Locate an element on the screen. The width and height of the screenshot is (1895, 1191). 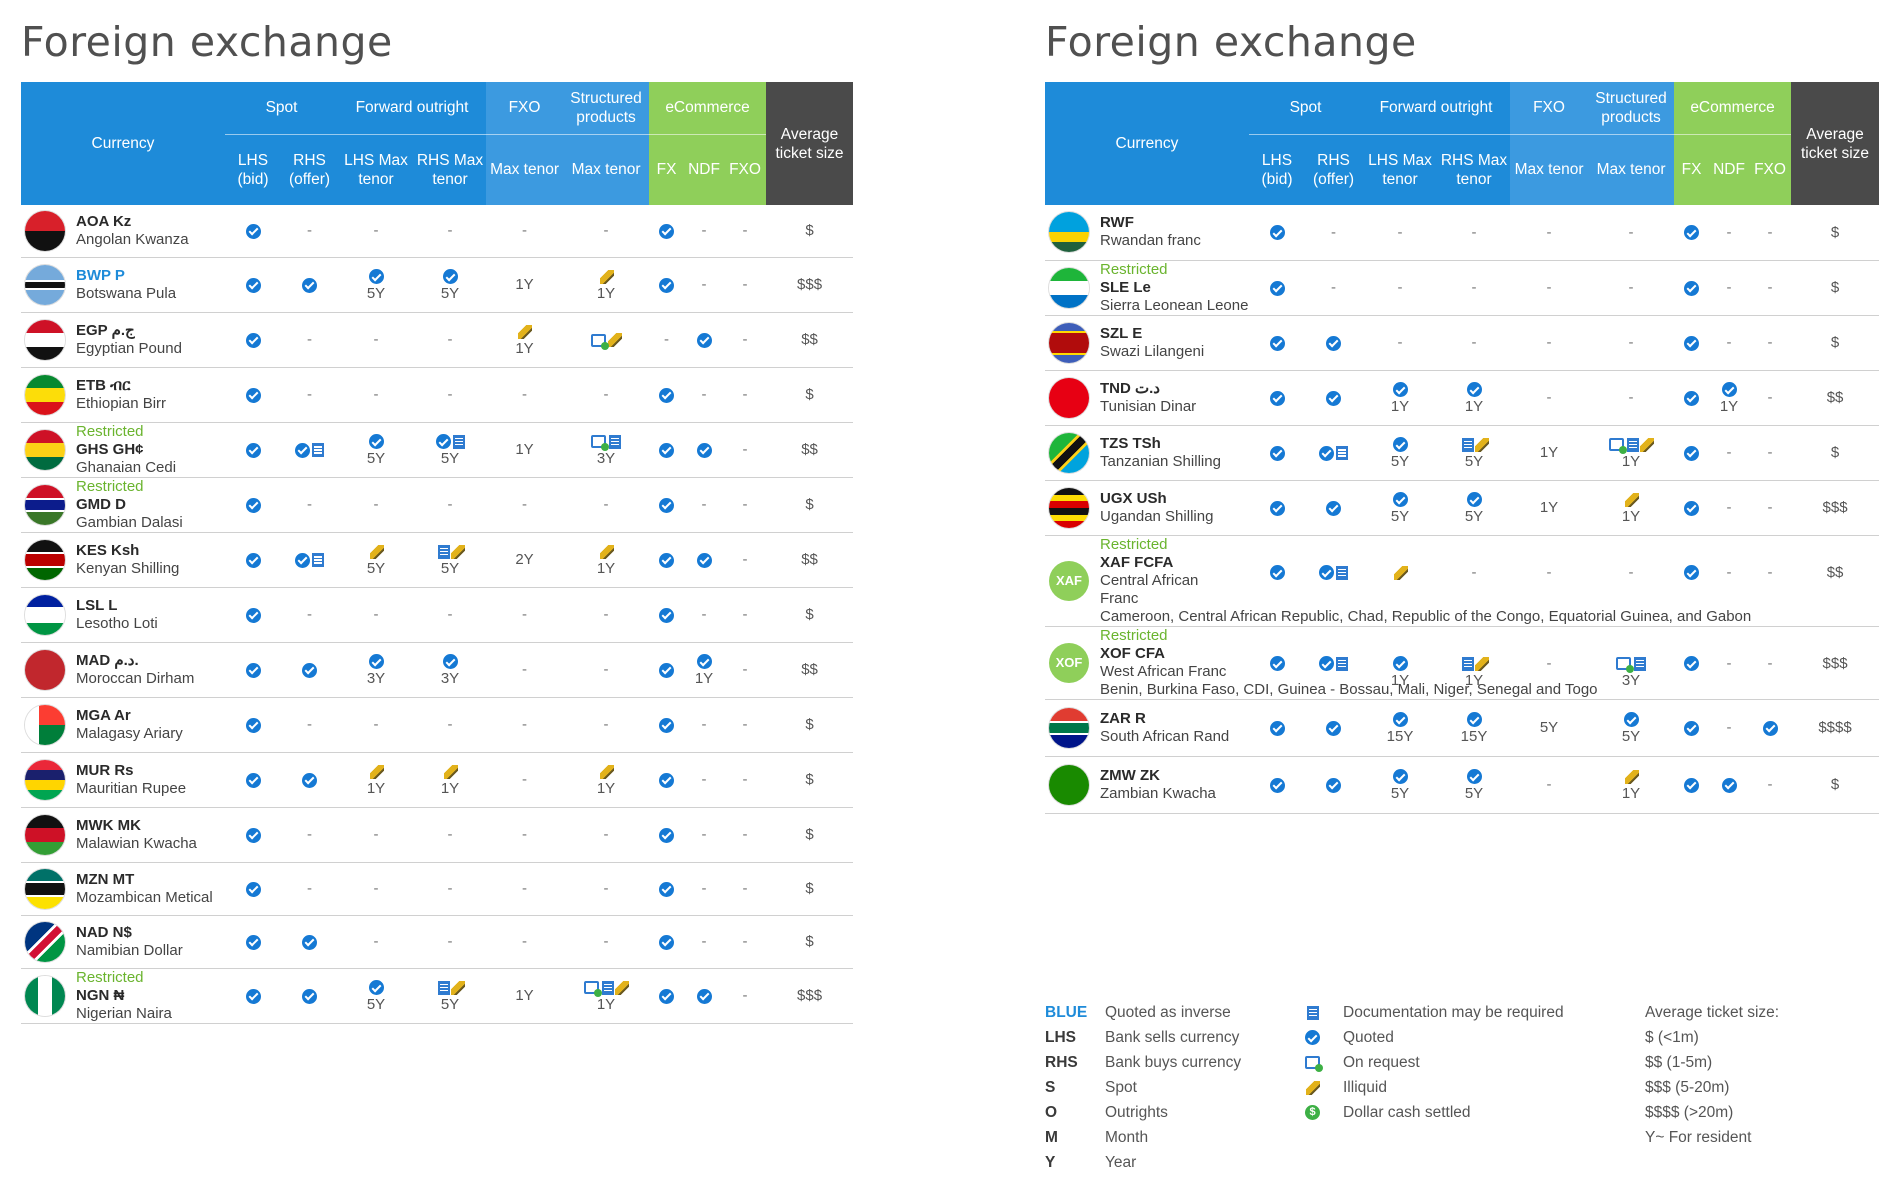
currency-code: KES Ksh is located at coordinates (108, 550).